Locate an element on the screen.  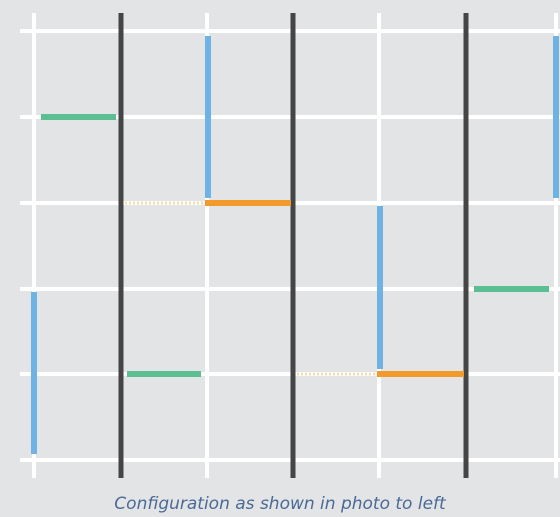
diagram-caption: Configuration as shown in photo to left is located at coordinates (280, 504).